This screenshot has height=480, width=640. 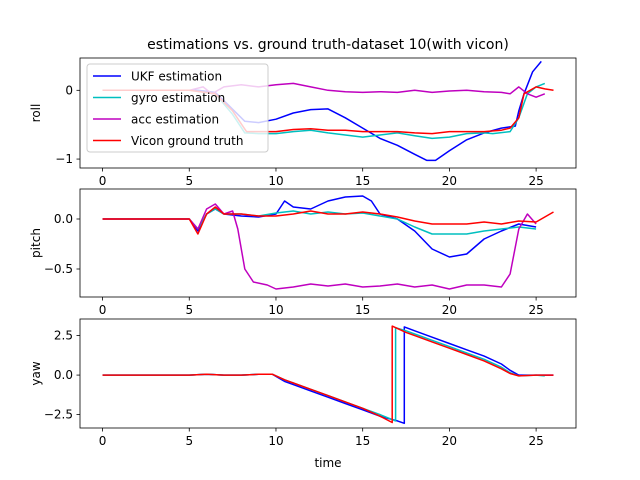 What do you see at coordinates (362, 181) in the screenshot?
I see `roll-x-tick-label: 15` at bounding box center [362, 181].